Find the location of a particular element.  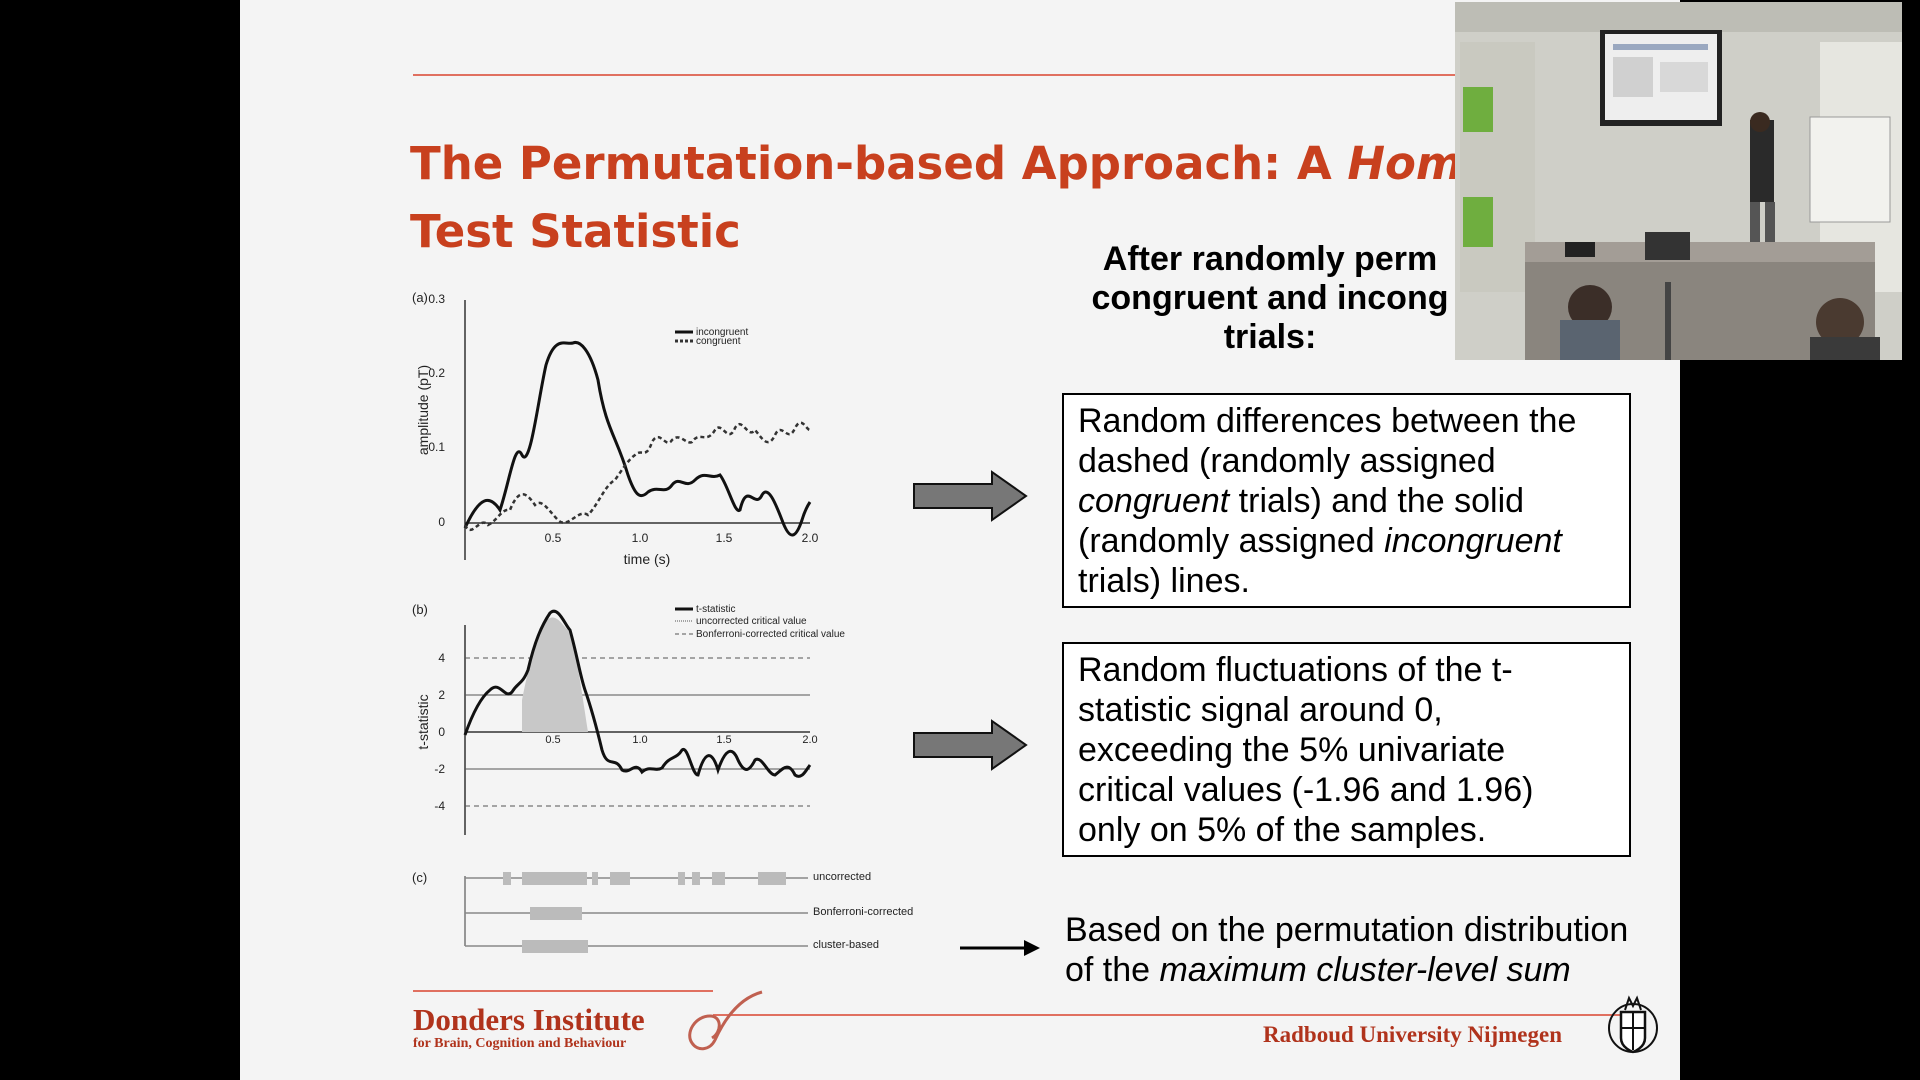

panel-a-ytick: 0.1 is located at coordinates (436, 447).